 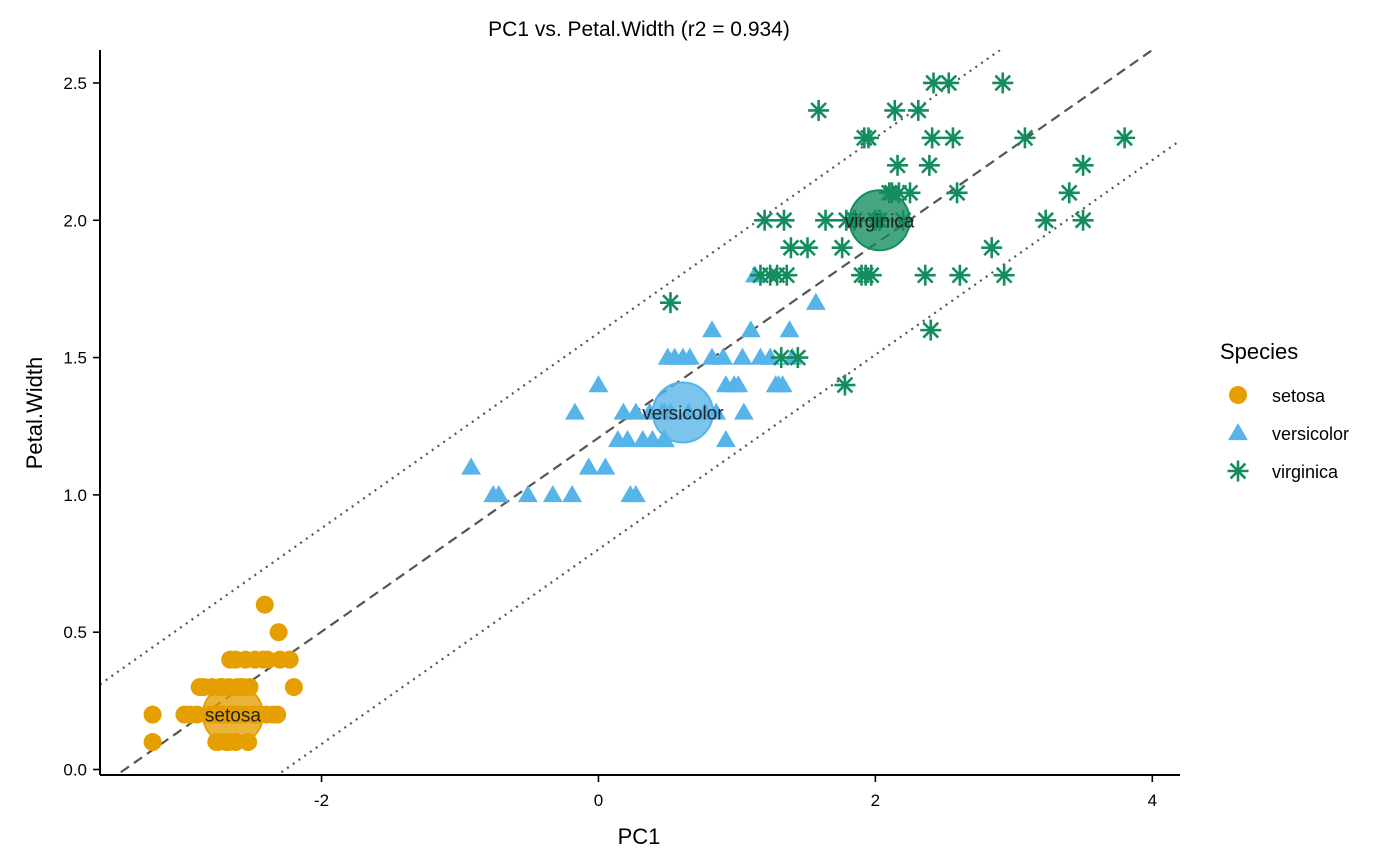 What do you see at coordinates (875, 800) in the screenshot?
I see `x-tick-label: 2` at bounding box center [875, 800].